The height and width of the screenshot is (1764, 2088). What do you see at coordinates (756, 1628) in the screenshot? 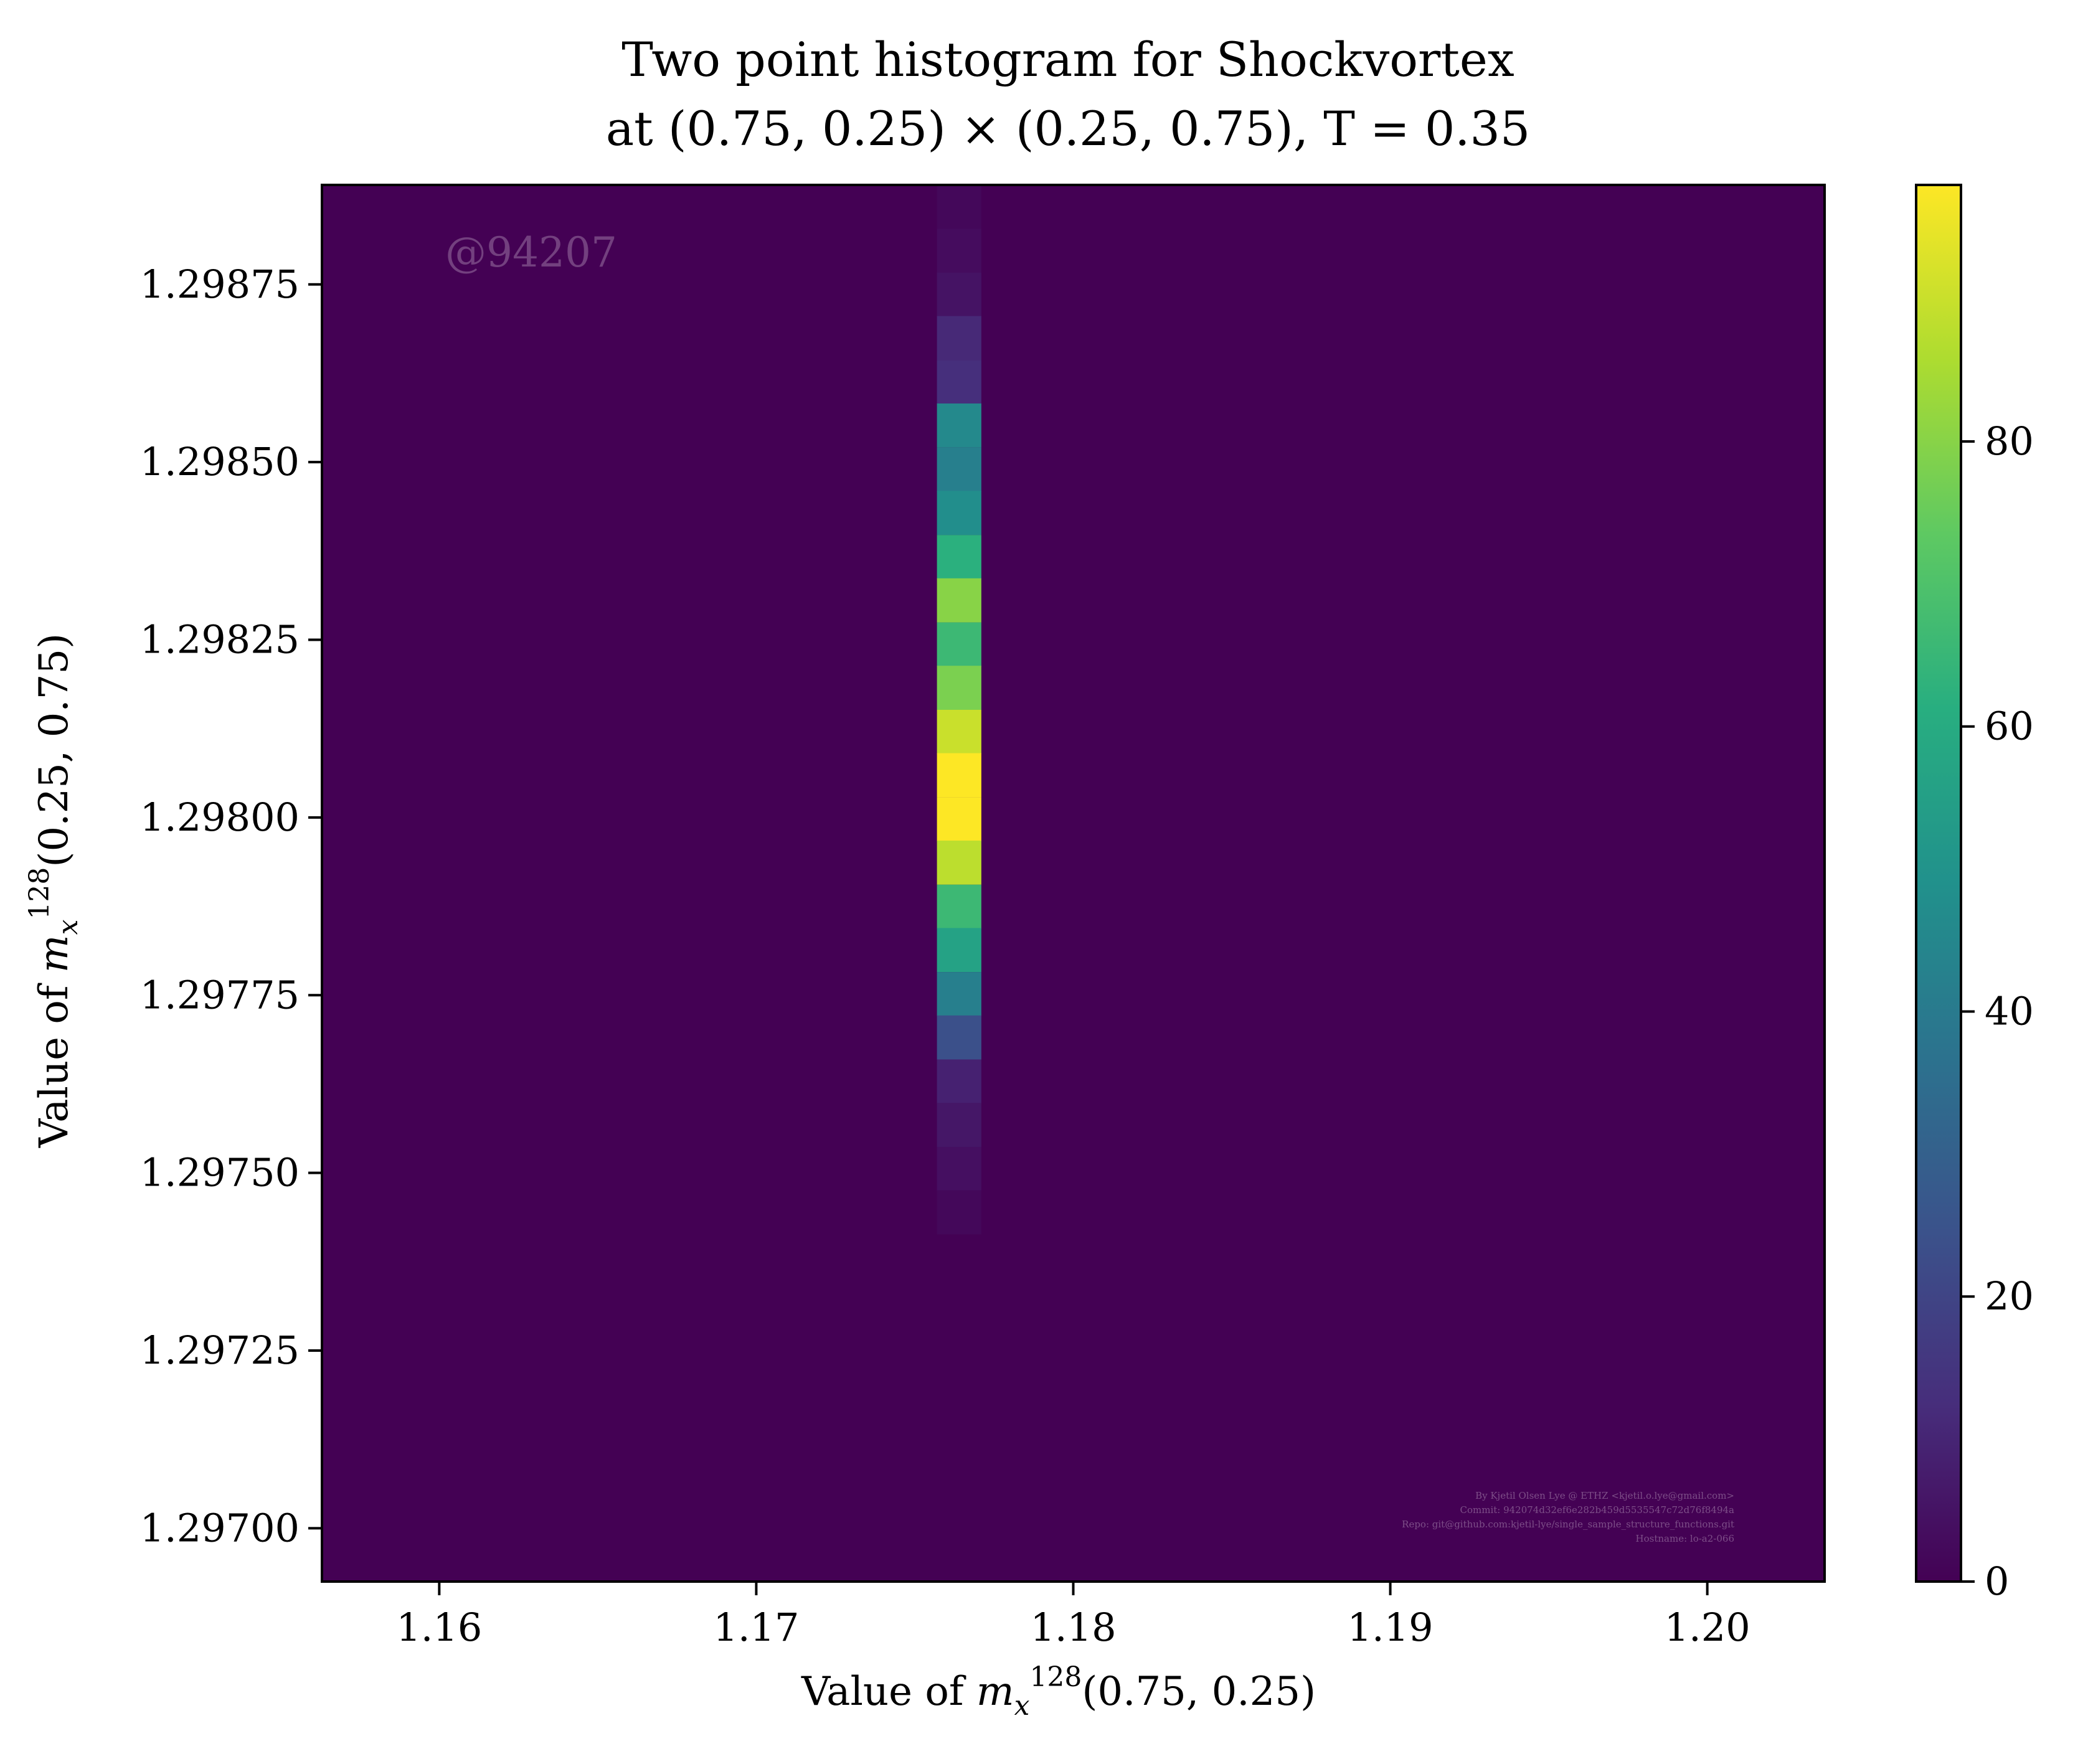
I see `x-tick-label: 1.17` at bounding box center [756, 1628].